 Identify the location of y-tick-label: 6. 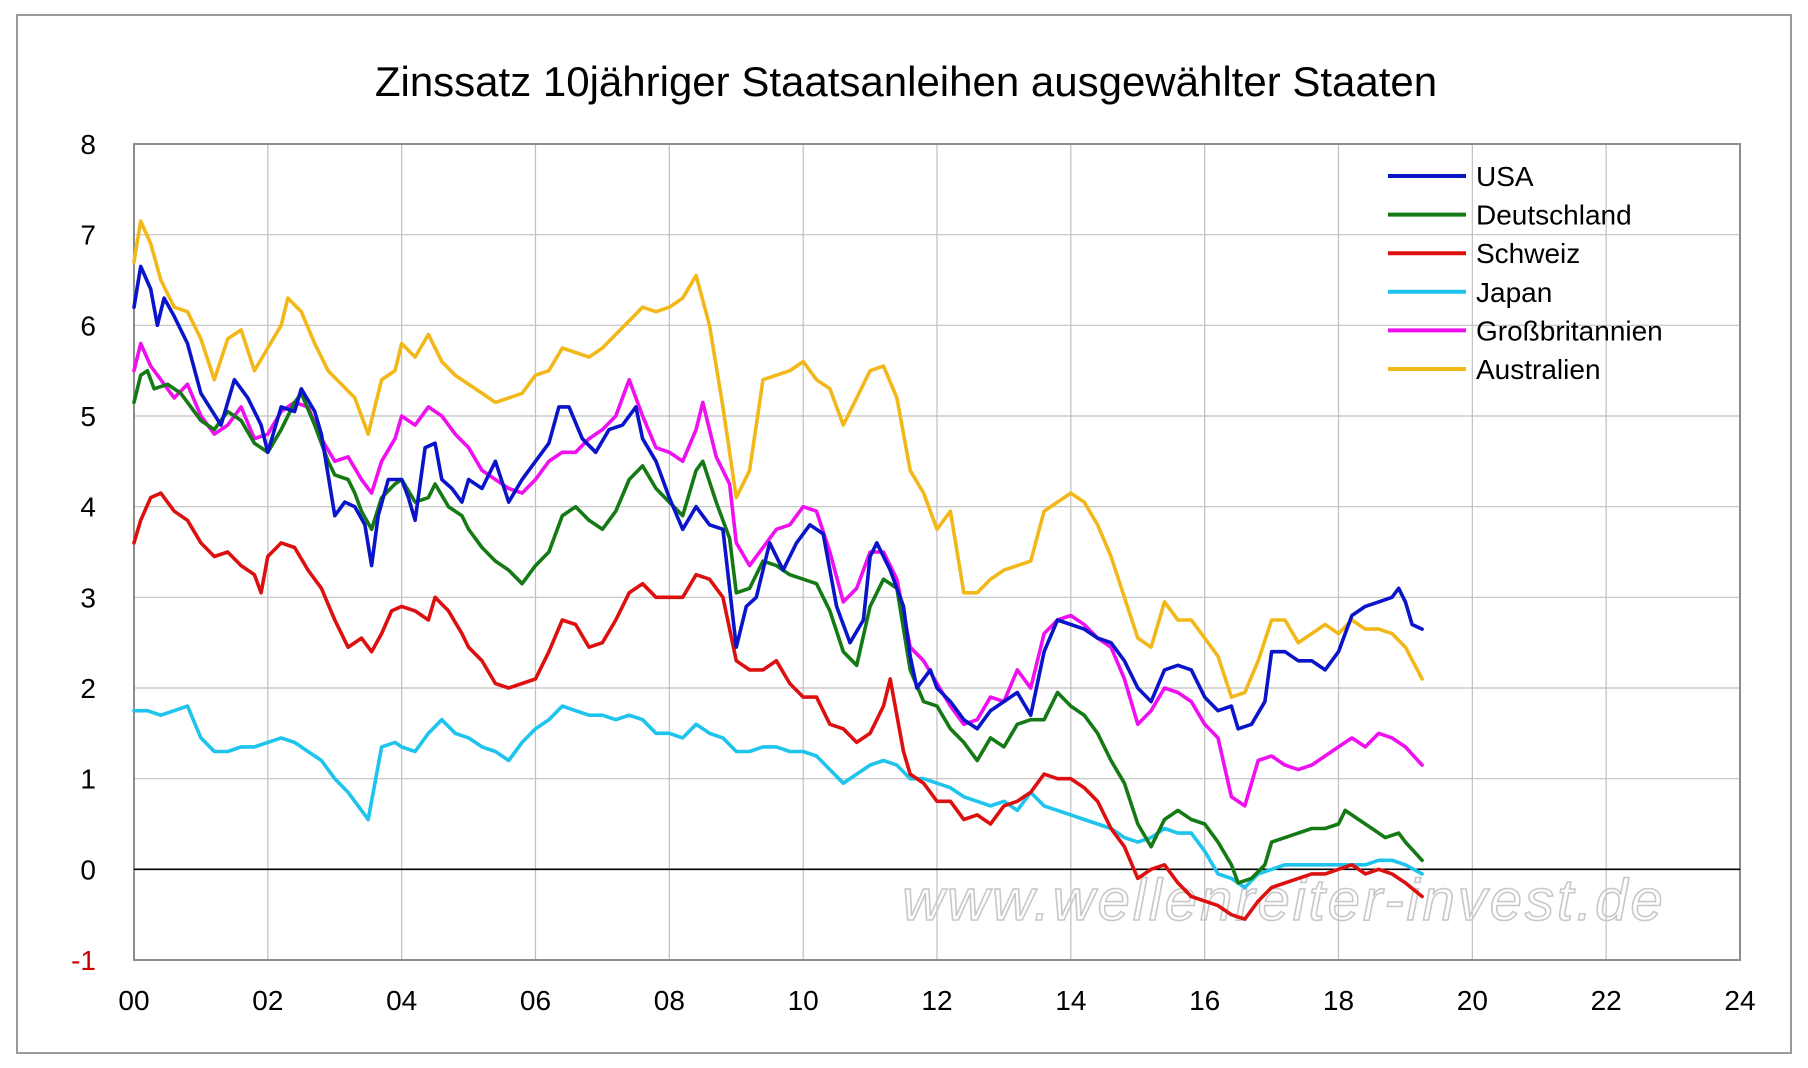
(88, 325).